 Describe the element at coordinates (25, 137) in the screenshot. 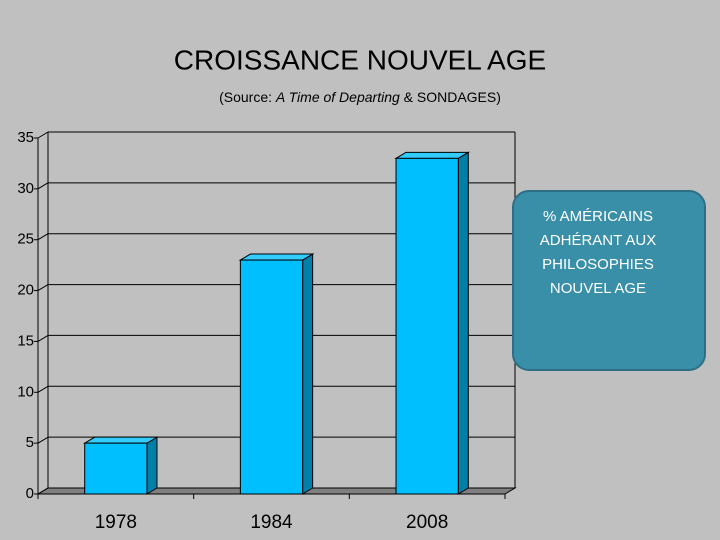

I see `y-tick-label: 35` at that location.